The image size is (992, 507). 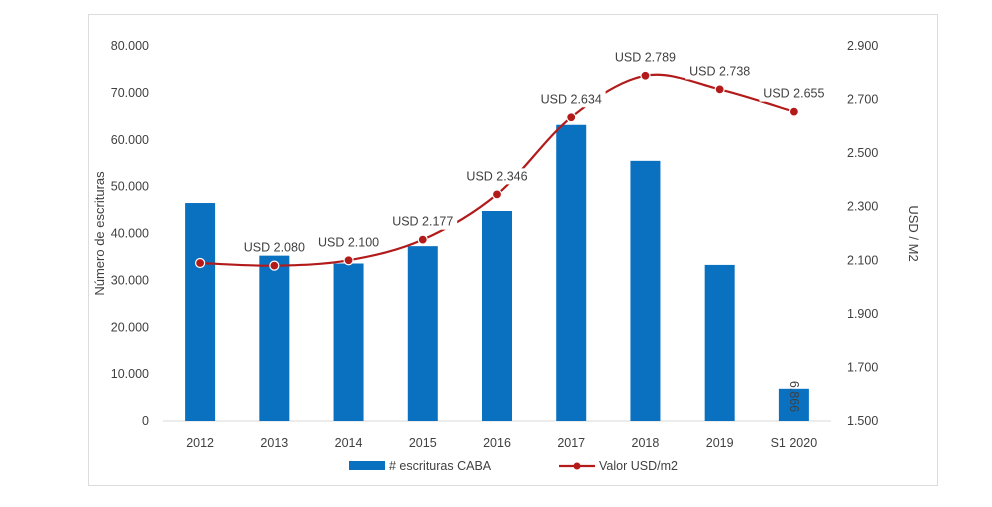 What do you see at coordinates (794, 396) in the screenshot?
I see `bar-data-label: 6.866` at bounding box center [794, 396].